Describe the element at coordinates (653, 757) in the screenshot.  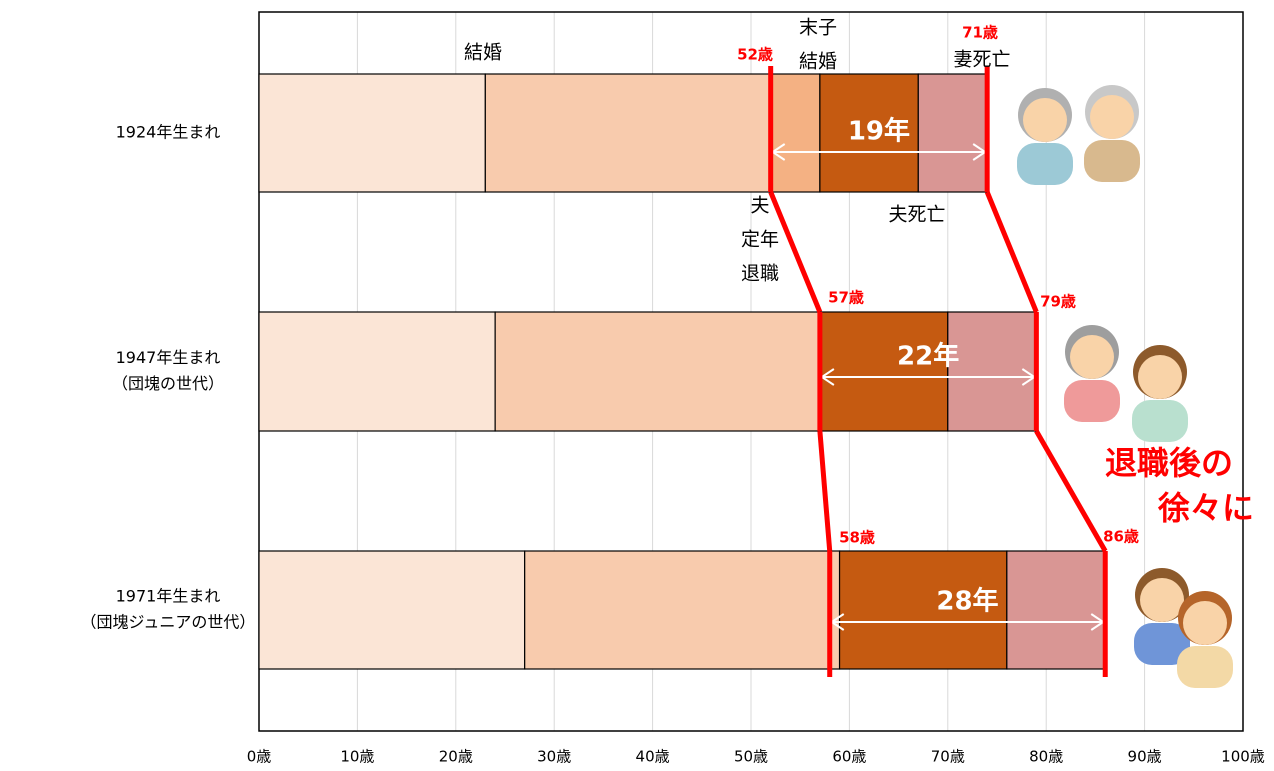
I see `x-tick-label: 40歳` at that location.